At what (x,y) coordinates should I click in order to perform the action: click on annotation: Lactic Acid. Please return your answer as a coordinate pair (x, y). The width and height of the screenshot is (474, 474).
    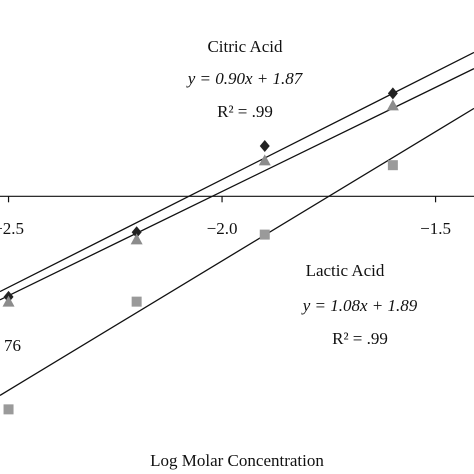
    Looking at the image, I should click on (345, 270).